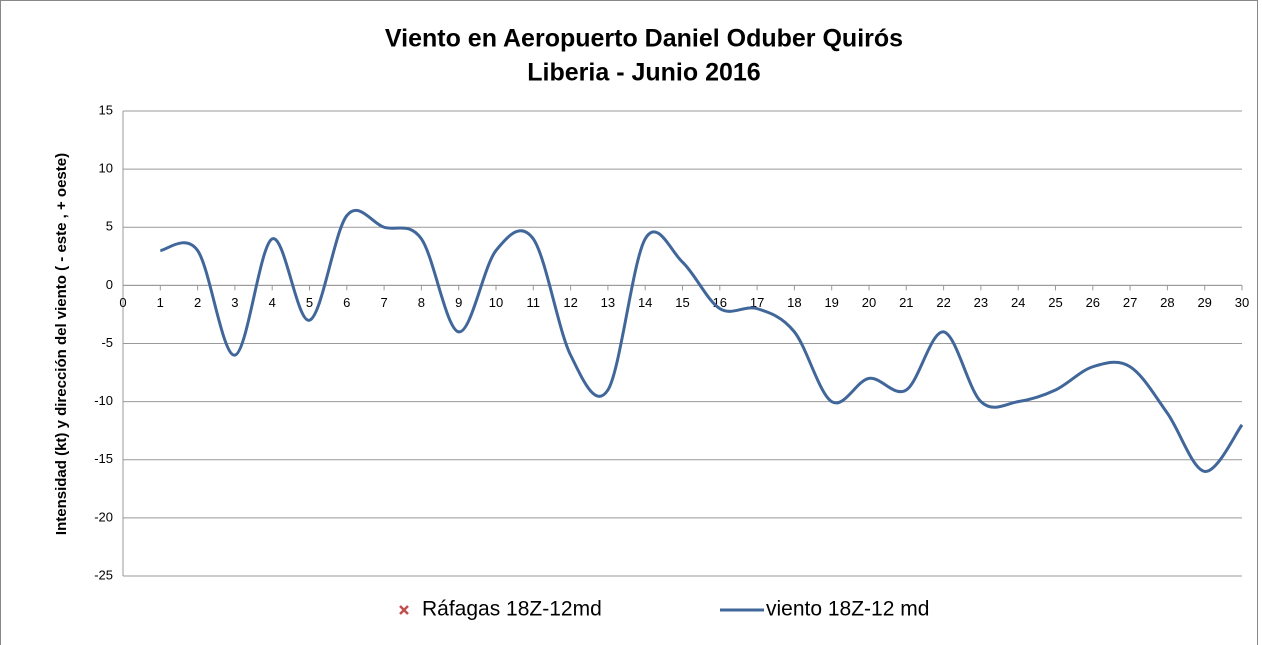 The width and height of the screenshot is (1262, 645). What do you see at coordinates (608, 302) in the screenshot?
I see `x-tick-label: 13` at bounding box center [608, 302].